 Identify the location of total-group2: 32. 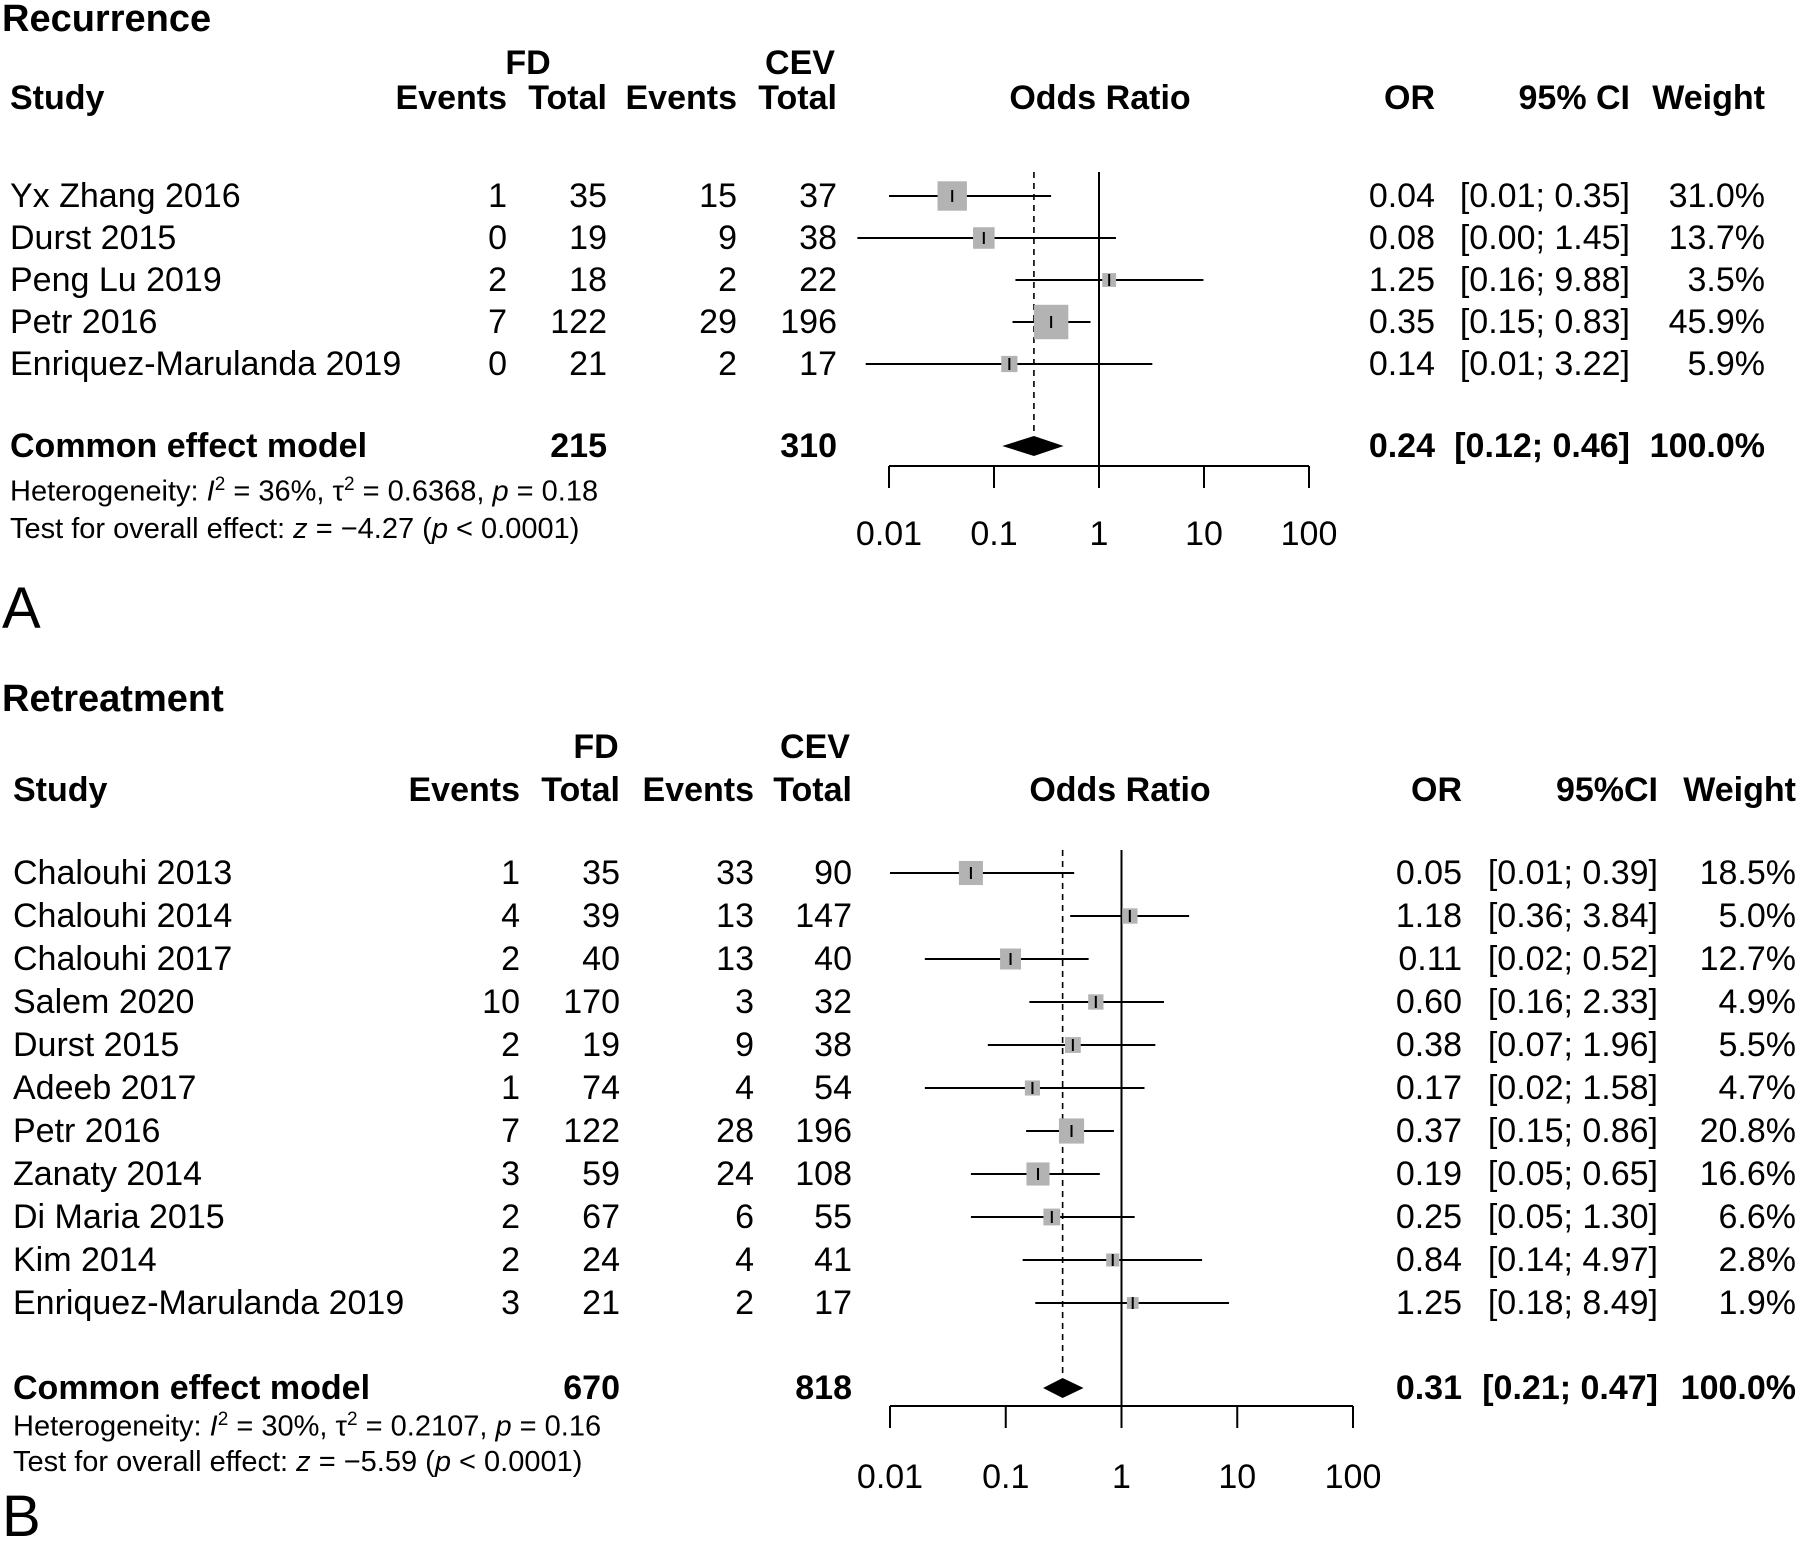
(833, 1002).